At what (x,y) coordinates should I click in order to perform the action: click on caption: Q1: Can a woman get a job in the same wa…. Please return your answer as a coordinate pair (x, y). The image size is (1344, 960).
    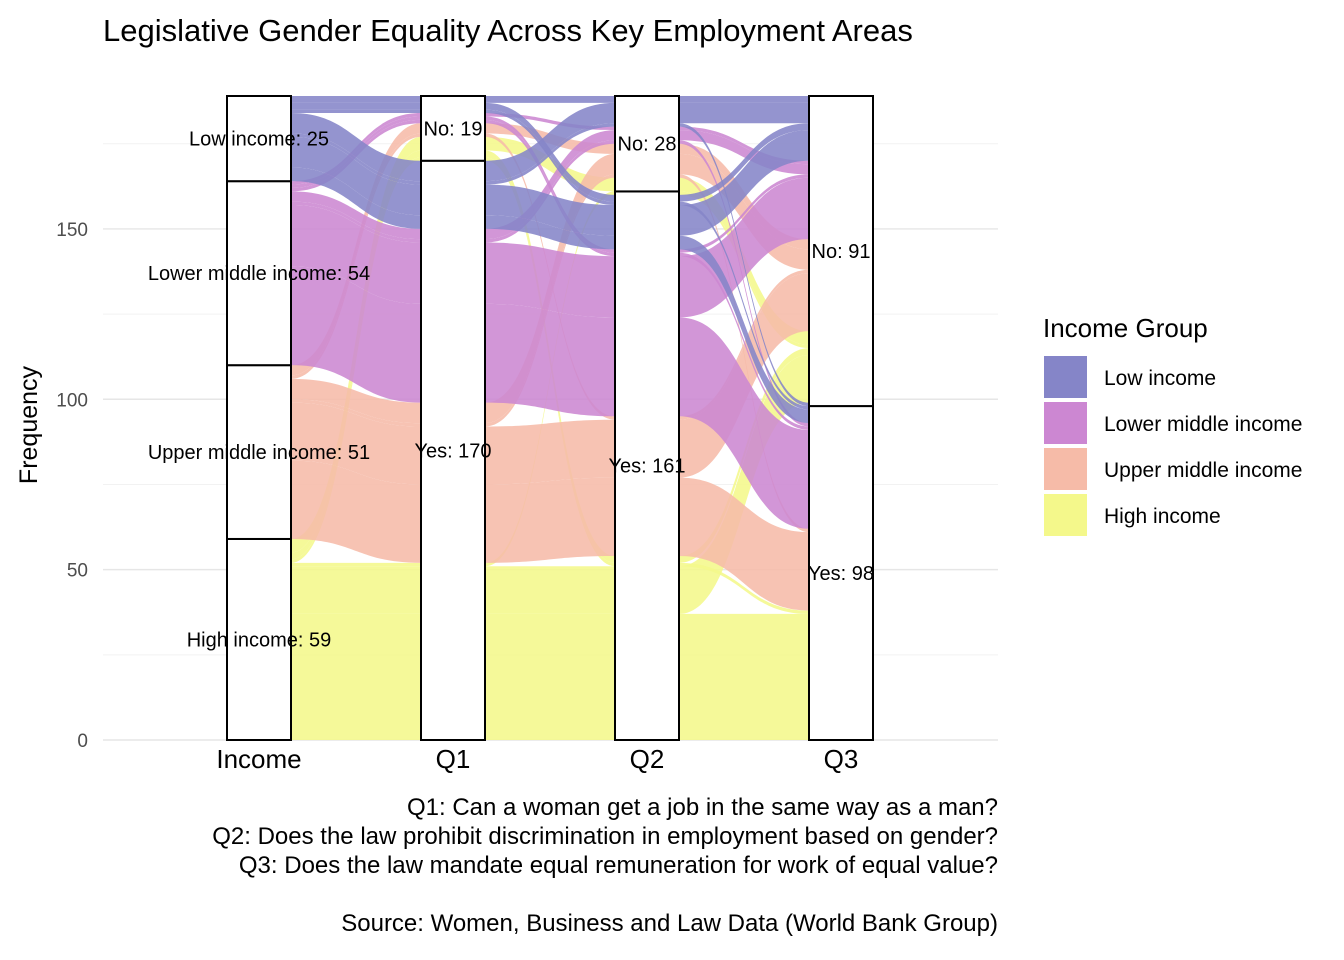
    Looking at the image, I should click on (605, 865).